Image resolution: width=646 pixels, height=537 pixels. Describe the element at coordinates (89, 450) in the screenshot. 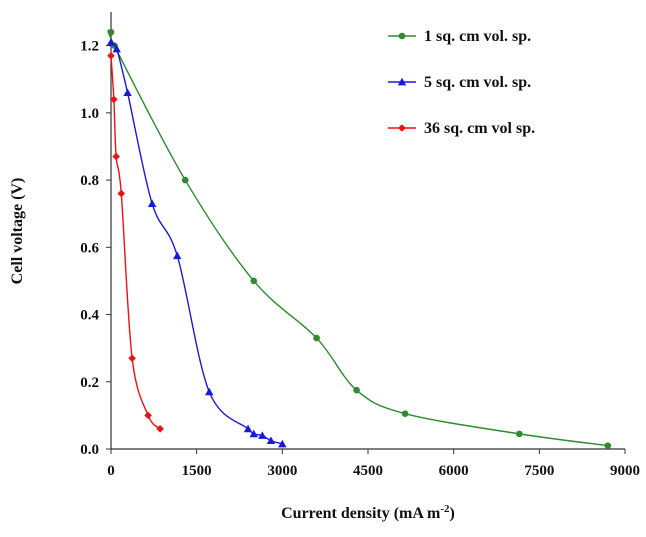

I see `y-tick-label: 0.0` at that location.